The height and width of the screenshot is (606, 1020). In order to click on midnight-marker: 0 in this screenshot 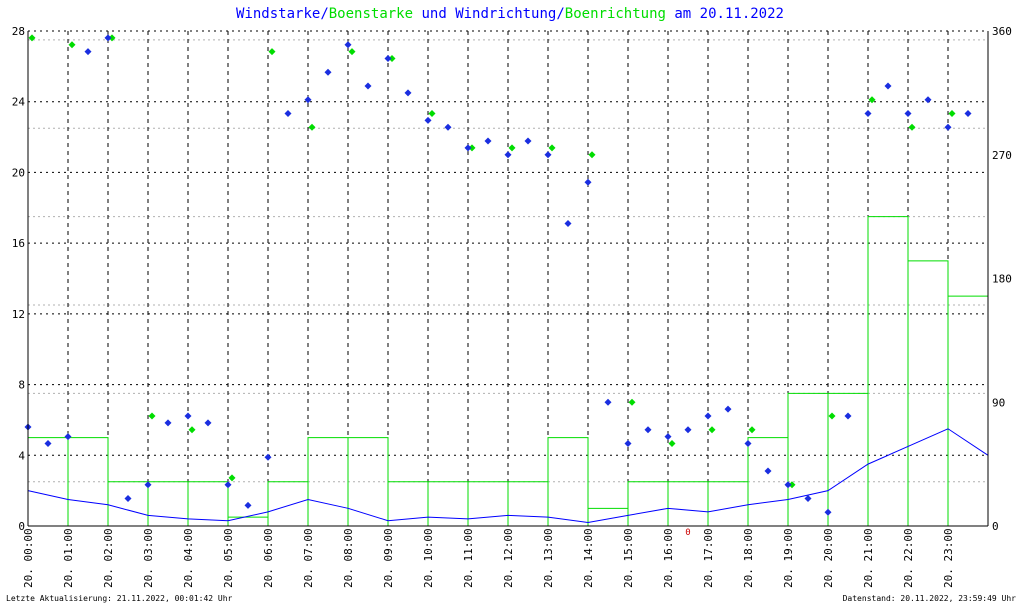, I will do `click(687, 533)`.